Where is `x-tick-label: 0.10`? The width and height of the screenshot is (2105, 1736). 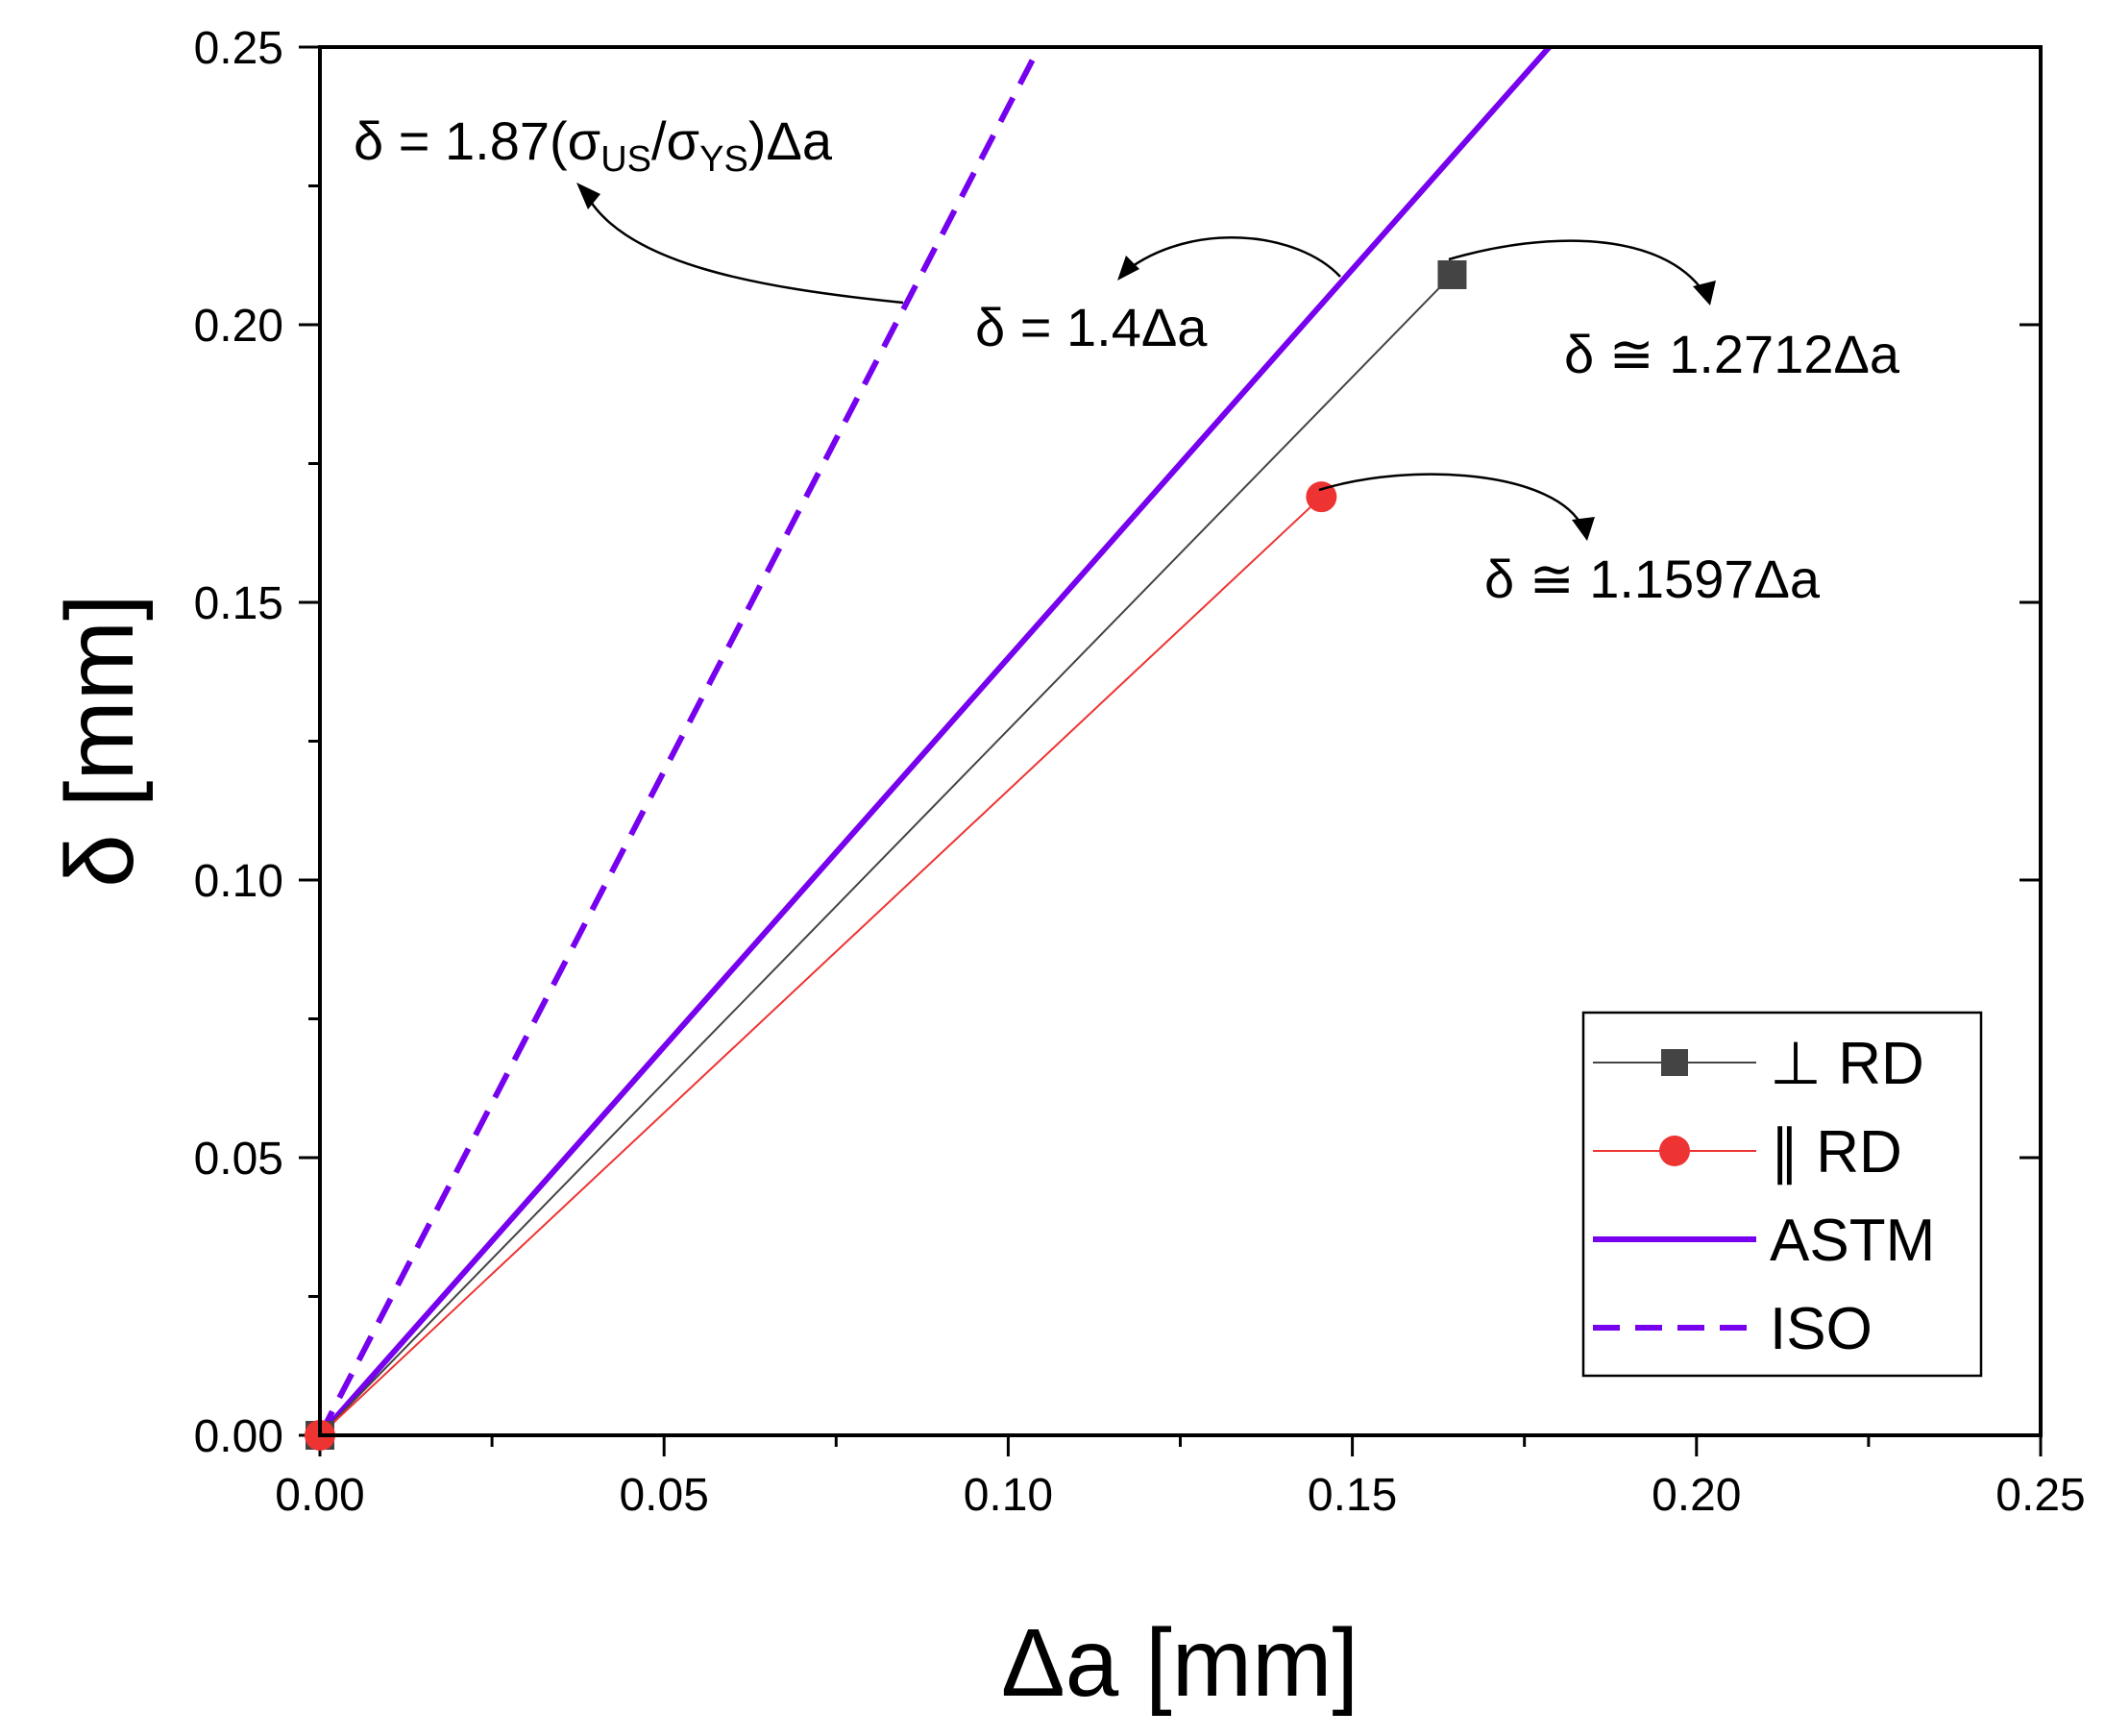 x-tick-label: 0.10 is located at coordinates (1008, 1495).